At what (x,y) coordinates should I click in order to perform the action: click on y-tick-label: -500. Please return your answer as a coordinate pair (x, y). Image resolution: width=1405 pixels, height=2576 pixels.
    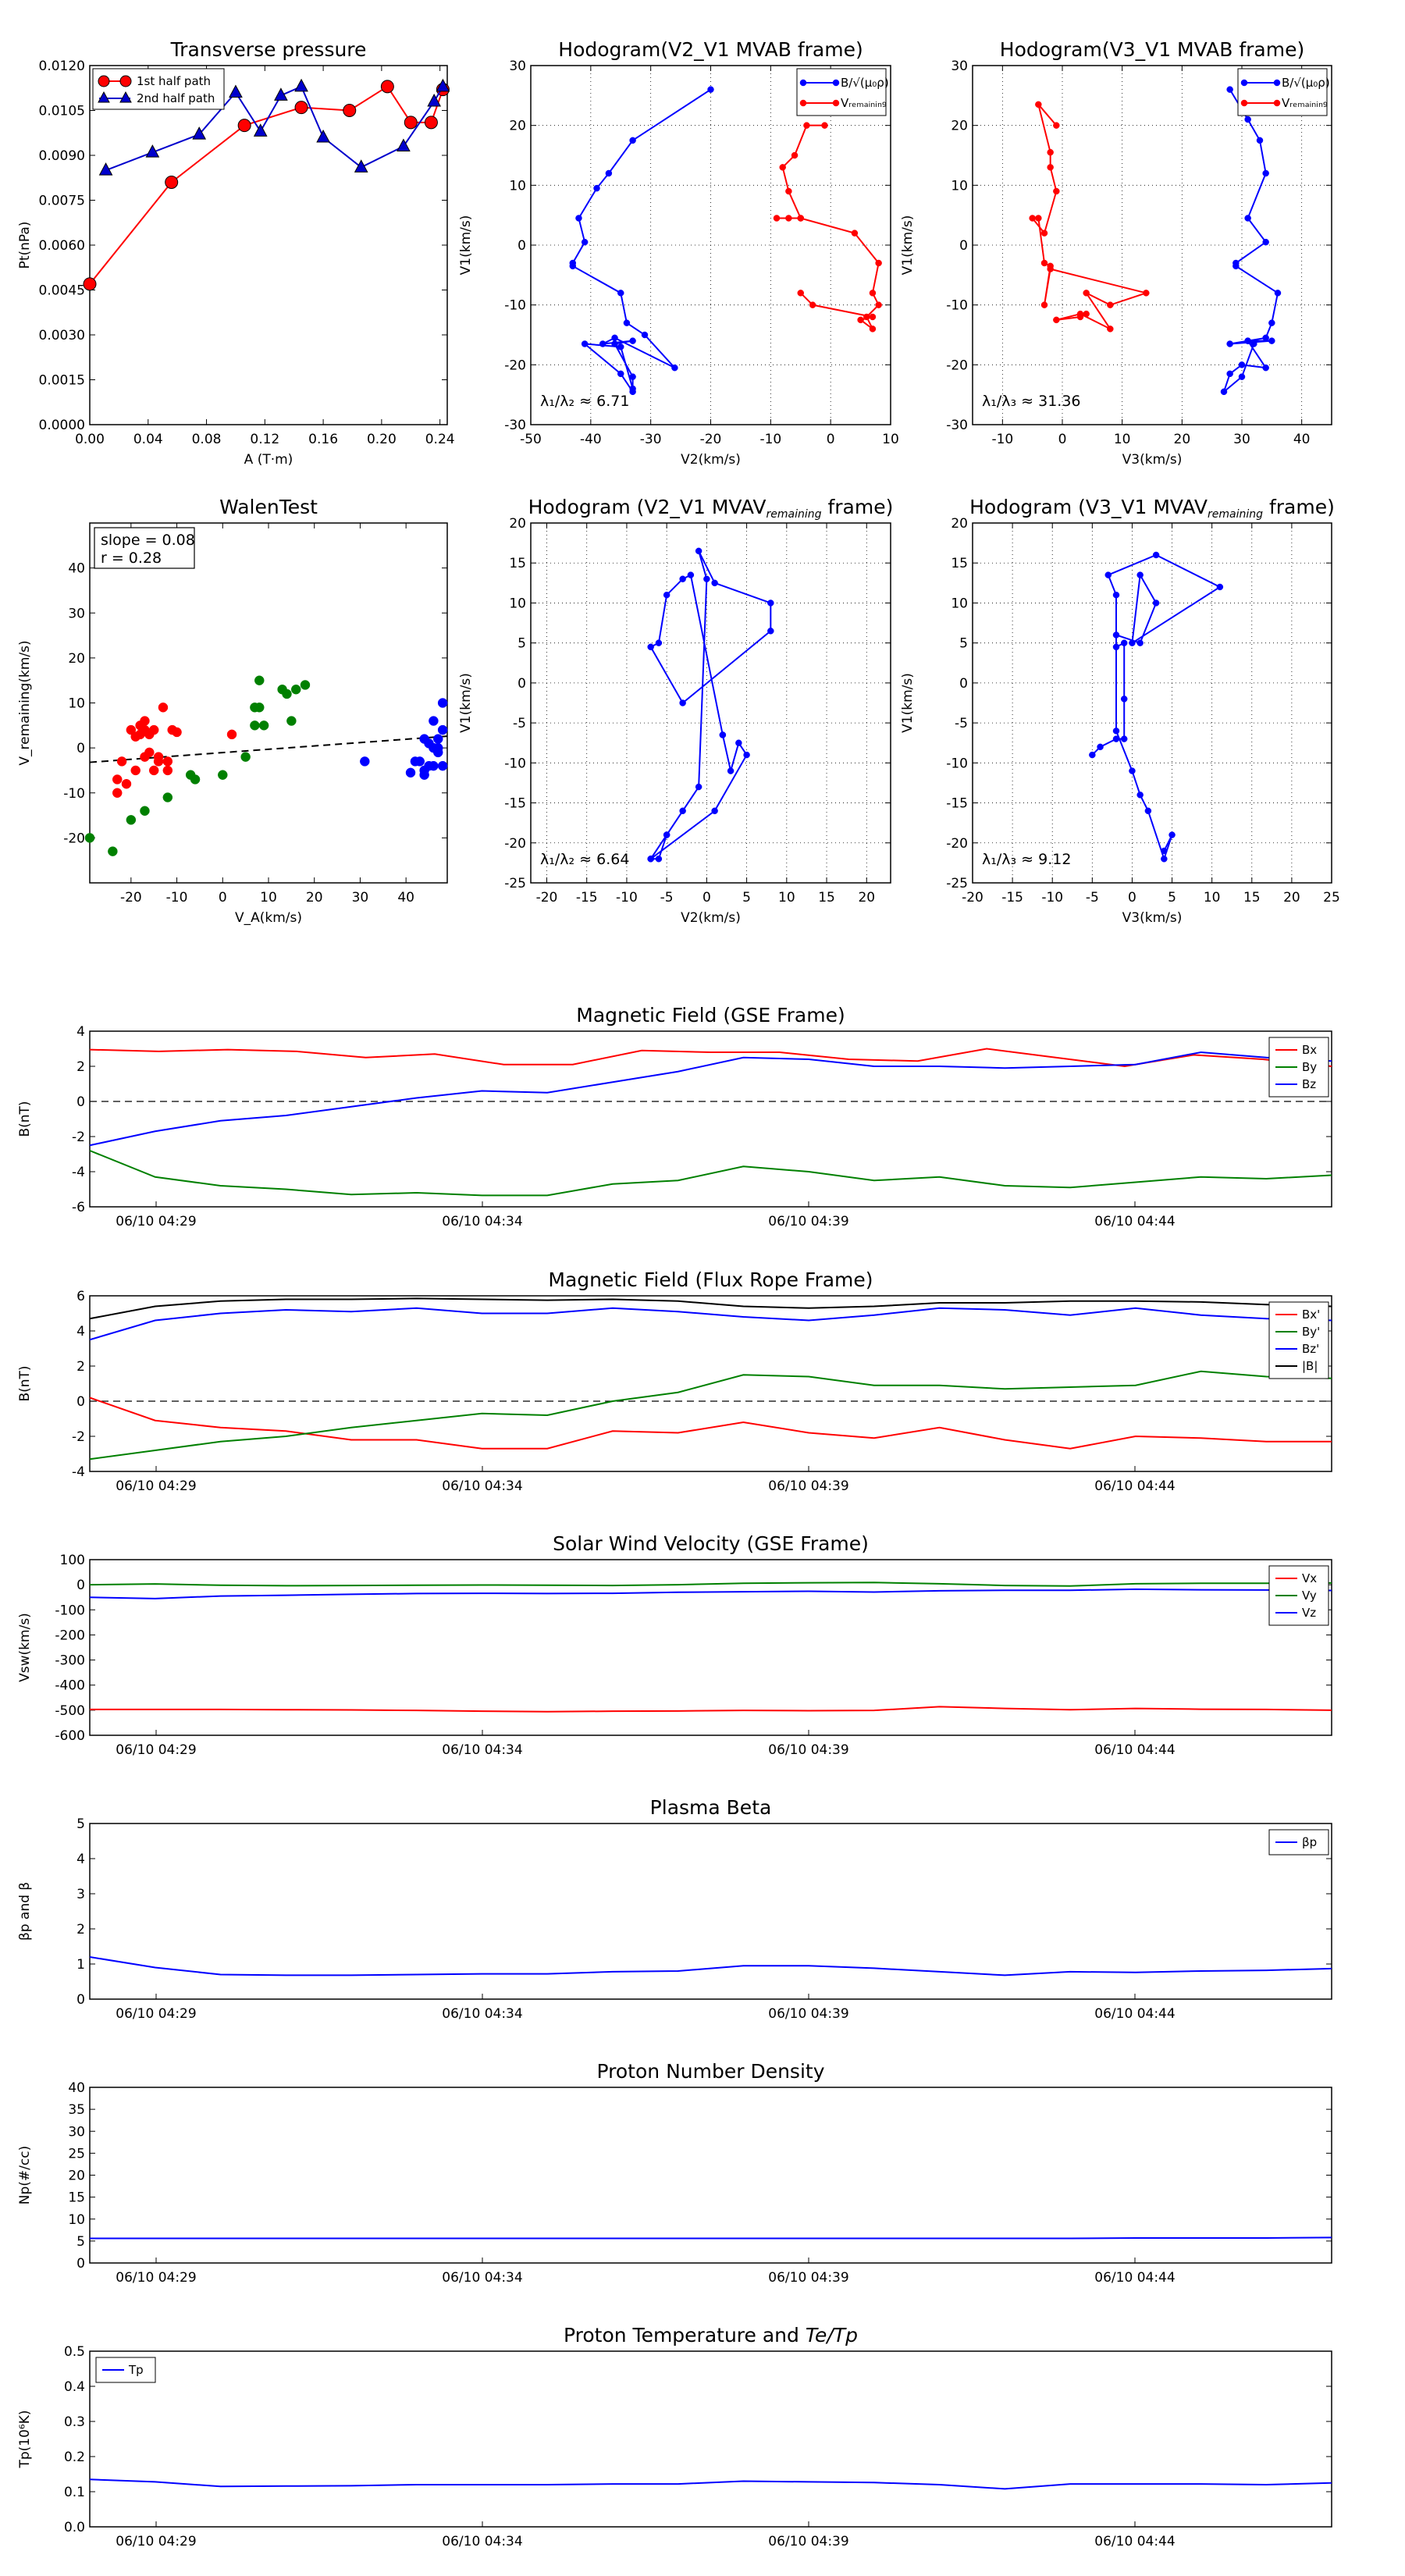
    Looking at the image, I should click on (70, 1711).